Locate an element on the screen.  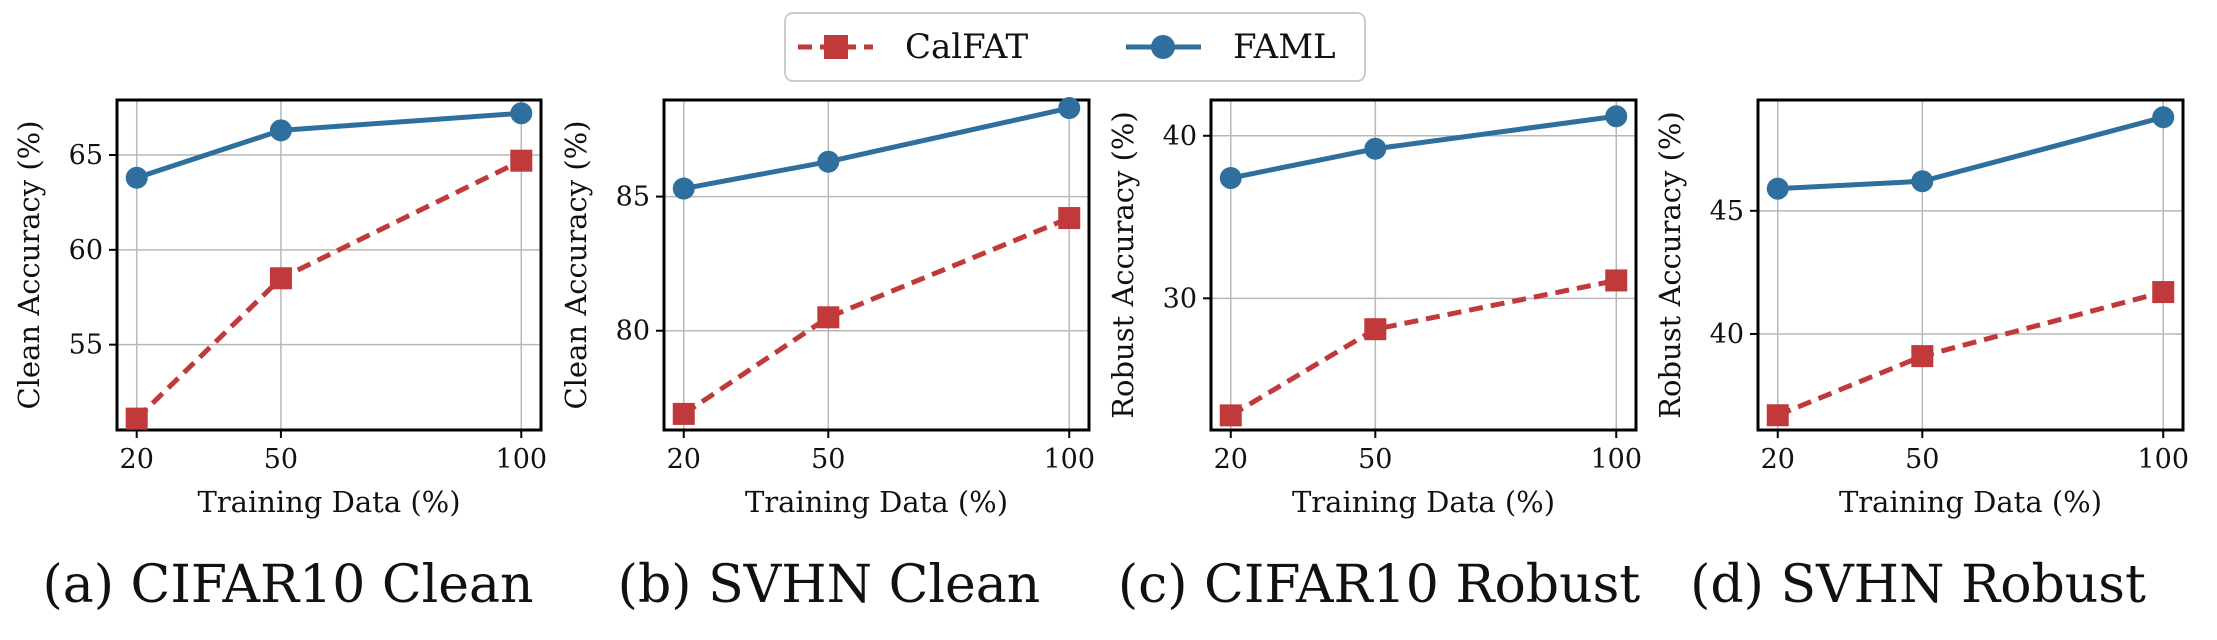
y-tick-label: 30 is located at coordinates (1180, 298).